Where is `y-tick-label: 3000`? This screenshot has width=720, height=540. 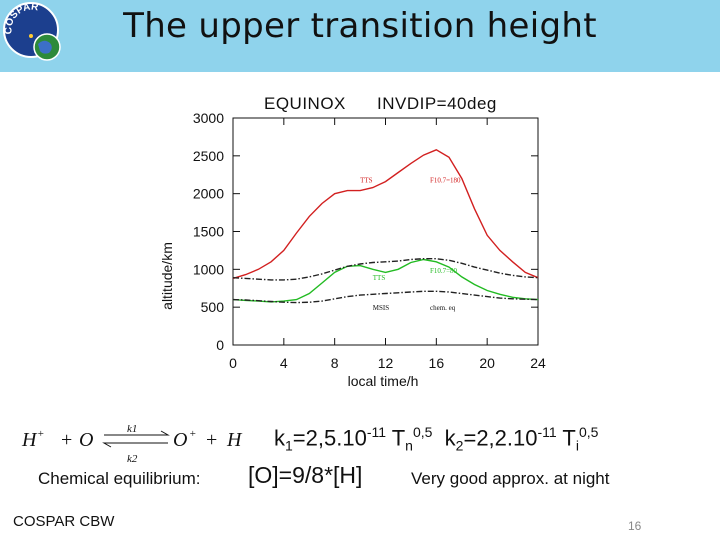
y-tick-label: 3000 is located at coordinates (208, 118).